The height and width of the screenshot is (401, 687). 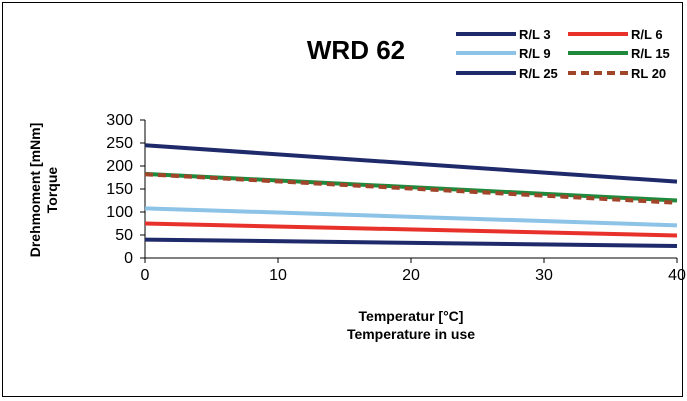 What do you see at coordinates (52, 190) in the screenshot?
I see `y-axis-label-secondary: Torque` at bounding box center [52, 190].